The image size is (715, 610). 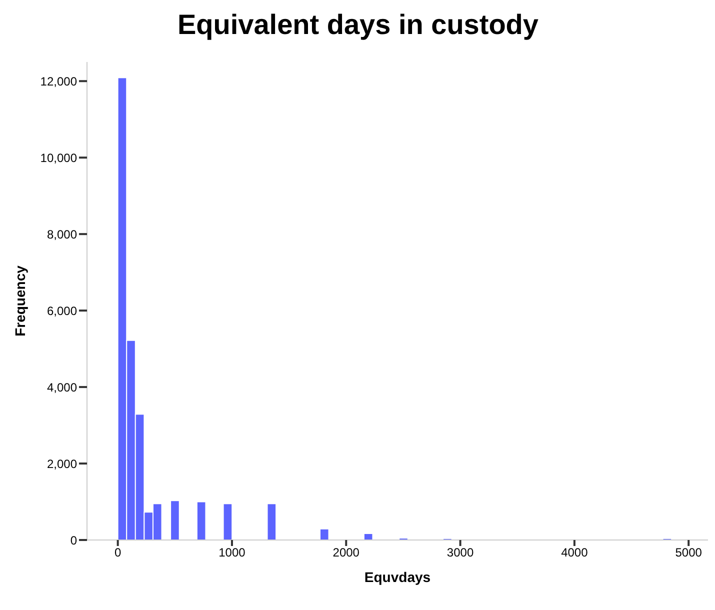 What do you see at coordinates (397, 577) in the screenshot?
I see `x-axis-title: Equvdays` at bounding box center [397, 577].